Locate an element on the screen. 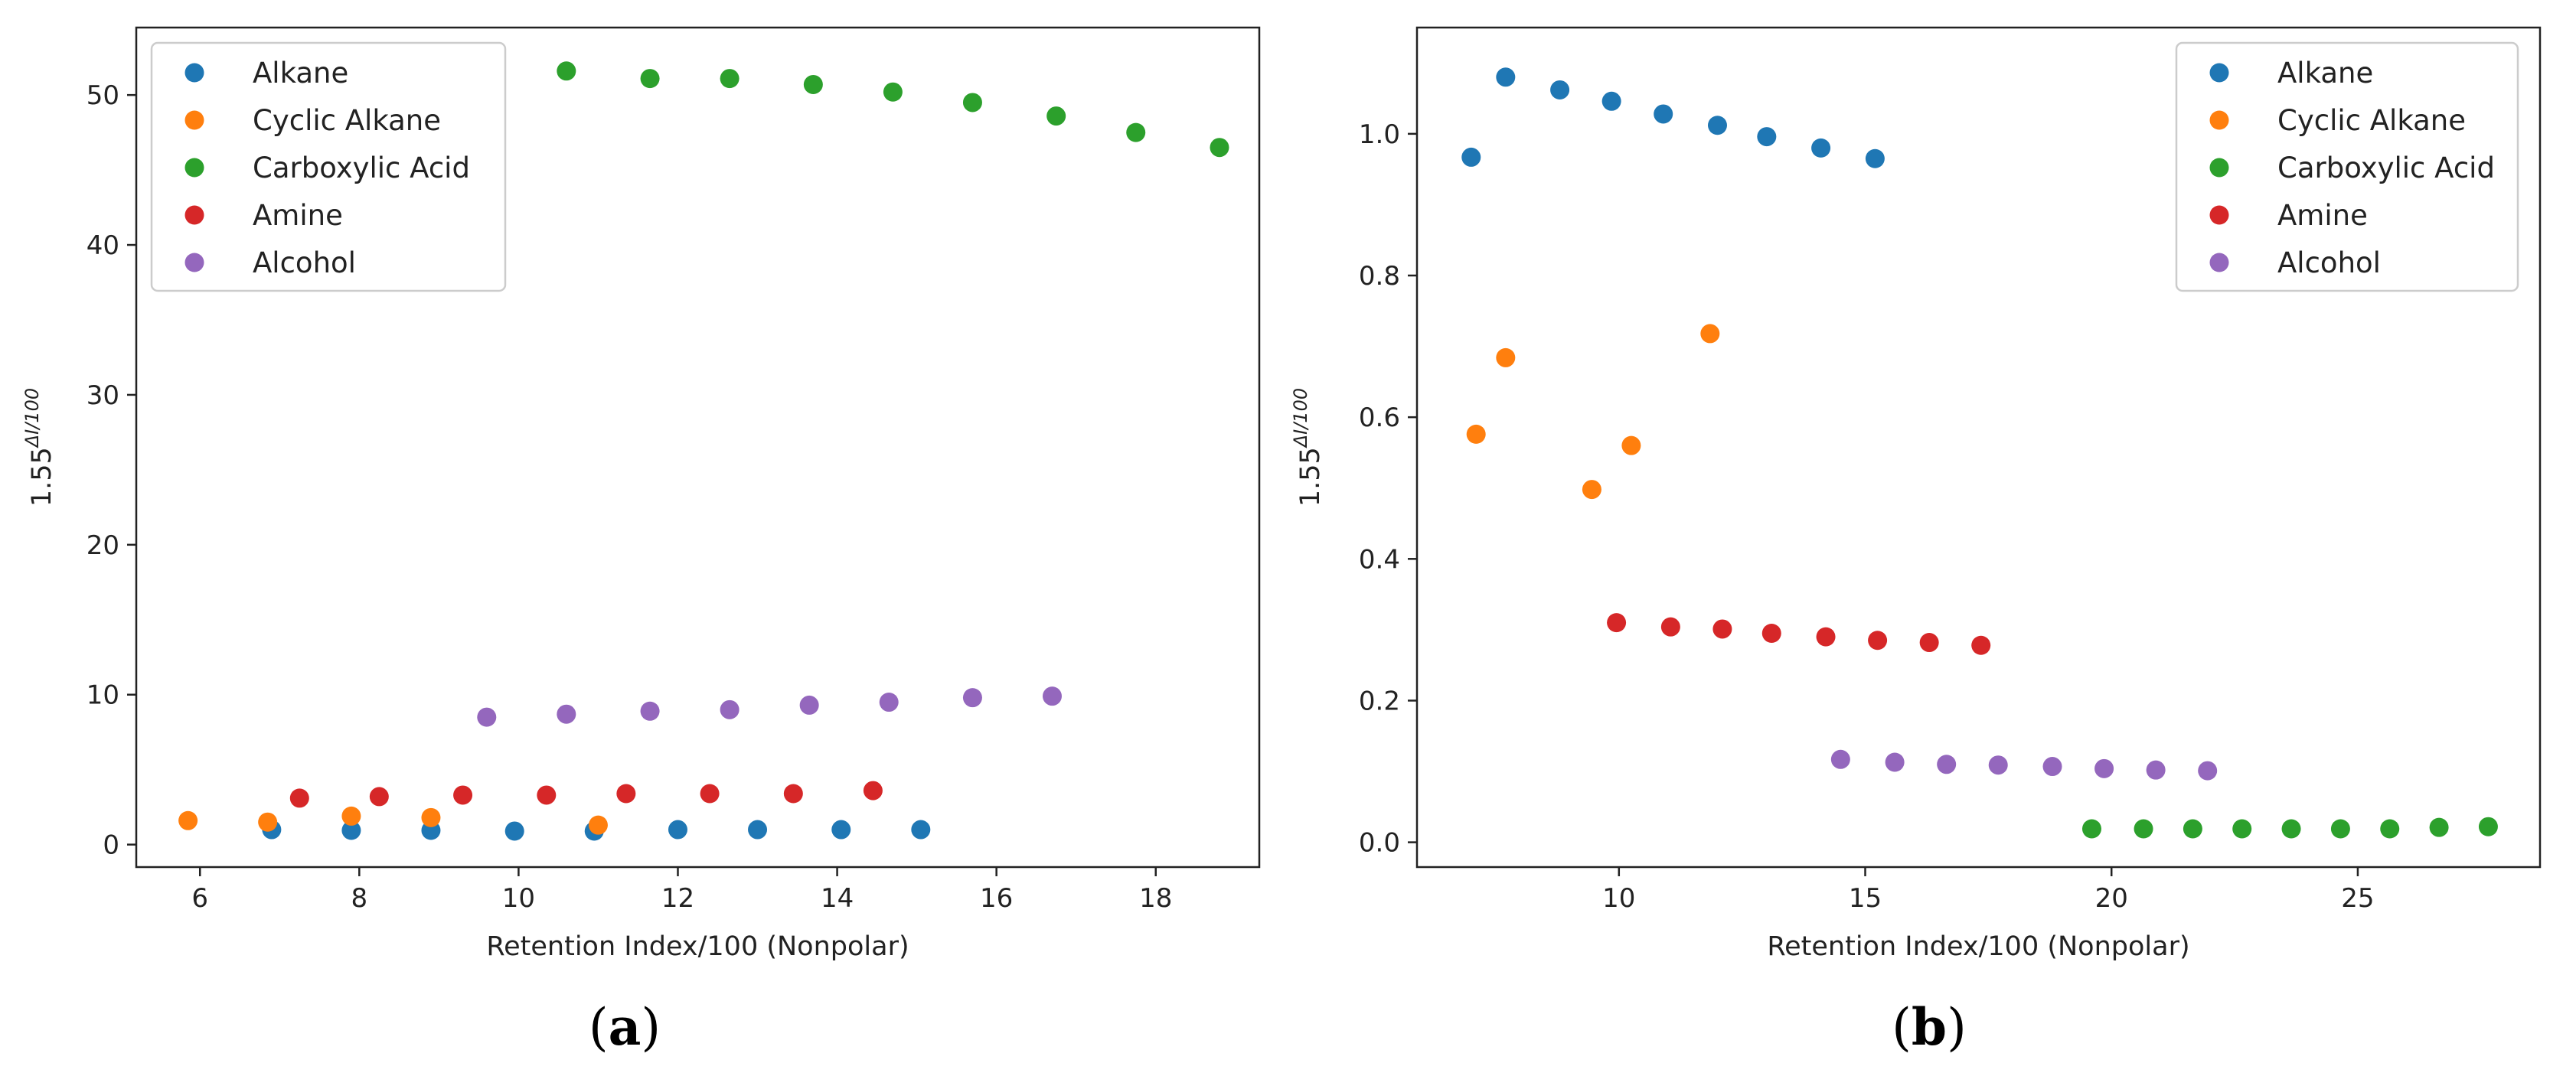 The image size is (2576, 1076). panel-caption: (a) is located at coordinates (625, 1027).